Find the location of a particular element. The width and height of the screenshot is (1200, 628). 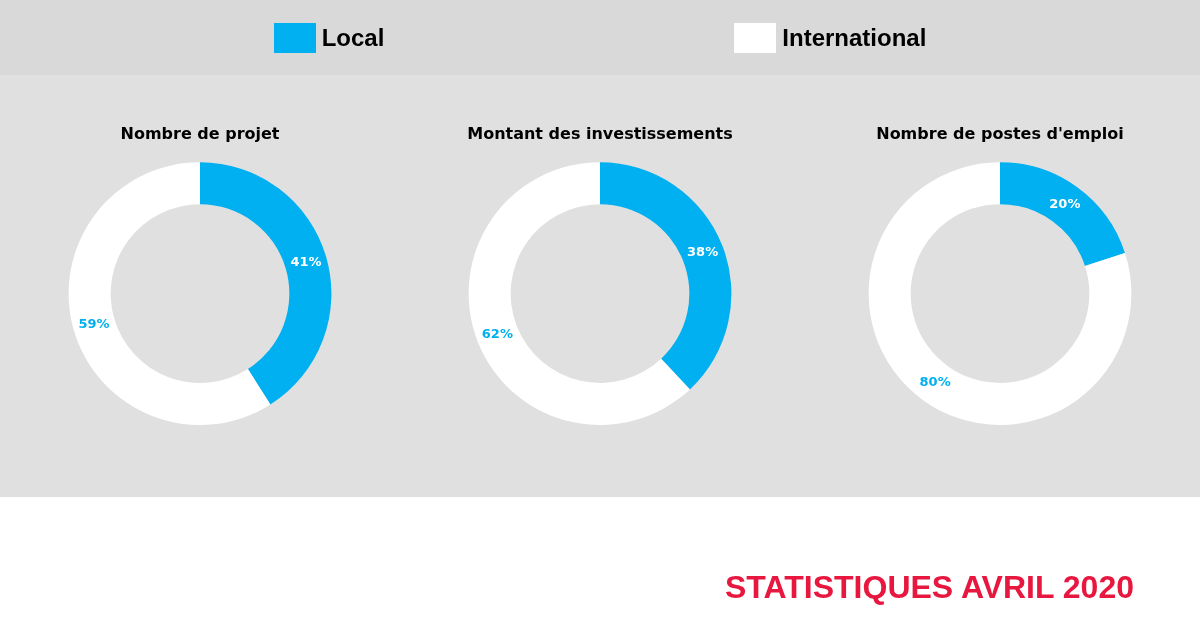

text: STATISTIQUES AVRIL 2020 is located at coordinates (929, 587).